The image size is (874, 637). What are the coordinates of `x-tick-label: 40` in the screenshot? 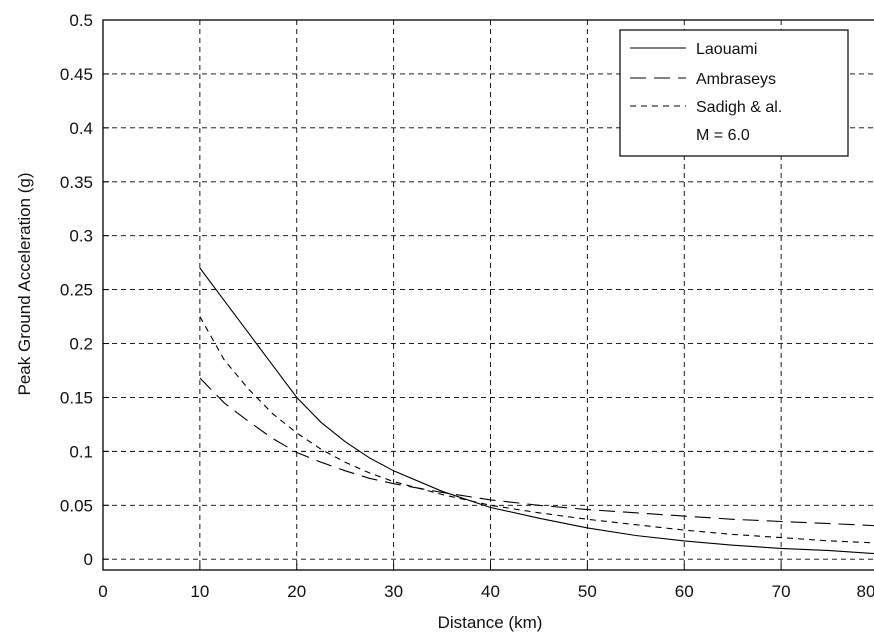 It's located at (490, 591).